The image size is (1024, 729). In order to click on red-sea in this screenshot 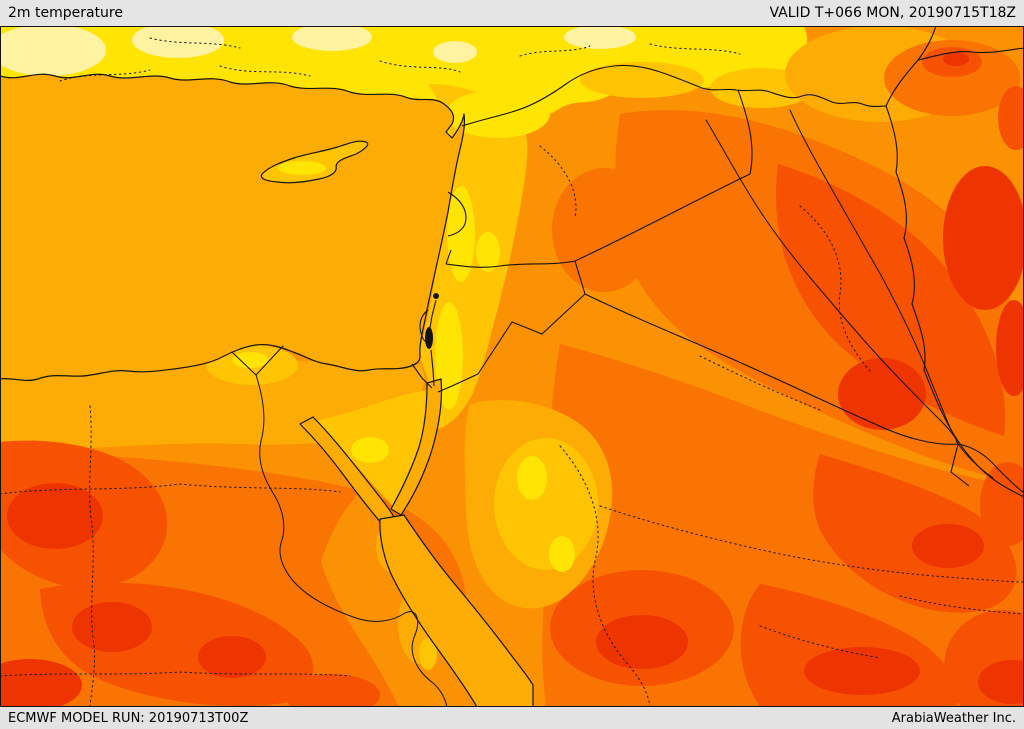, I will do `click(456, 610)`.